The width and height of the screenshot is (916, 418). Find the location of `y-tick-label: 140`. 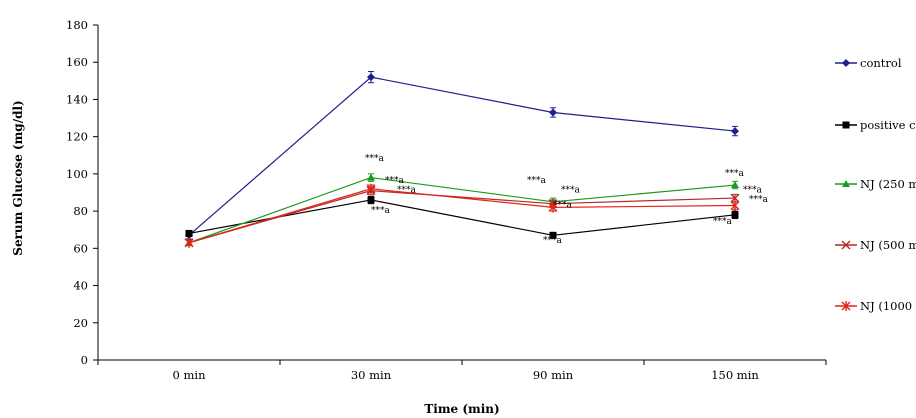

y-tick-label: 140 is located at coordinates (77, 99).